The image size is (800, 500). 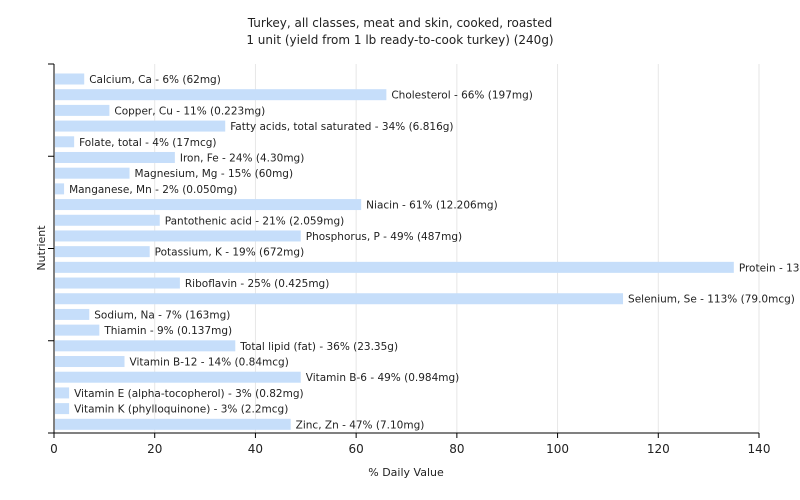 What do you see at coordinates (257, 284) in the screenshot?
I see `bar-label-13: Riboflavin - 25% (0.425mg)` at bounding box center [257, 284].